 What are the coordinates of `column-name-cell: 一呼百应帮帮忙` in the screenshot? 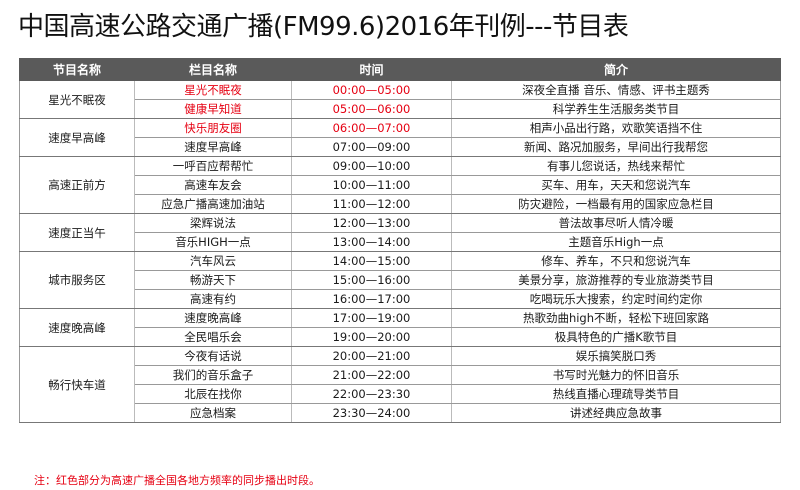 It's located at (213, 166).